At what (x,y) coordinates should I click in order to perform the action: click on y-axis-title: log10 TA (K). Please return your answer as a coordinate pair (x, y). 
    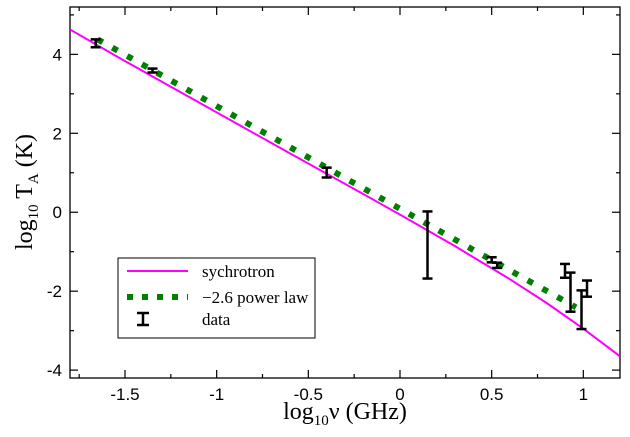
    Looking at the image, I should click on (27, 192).